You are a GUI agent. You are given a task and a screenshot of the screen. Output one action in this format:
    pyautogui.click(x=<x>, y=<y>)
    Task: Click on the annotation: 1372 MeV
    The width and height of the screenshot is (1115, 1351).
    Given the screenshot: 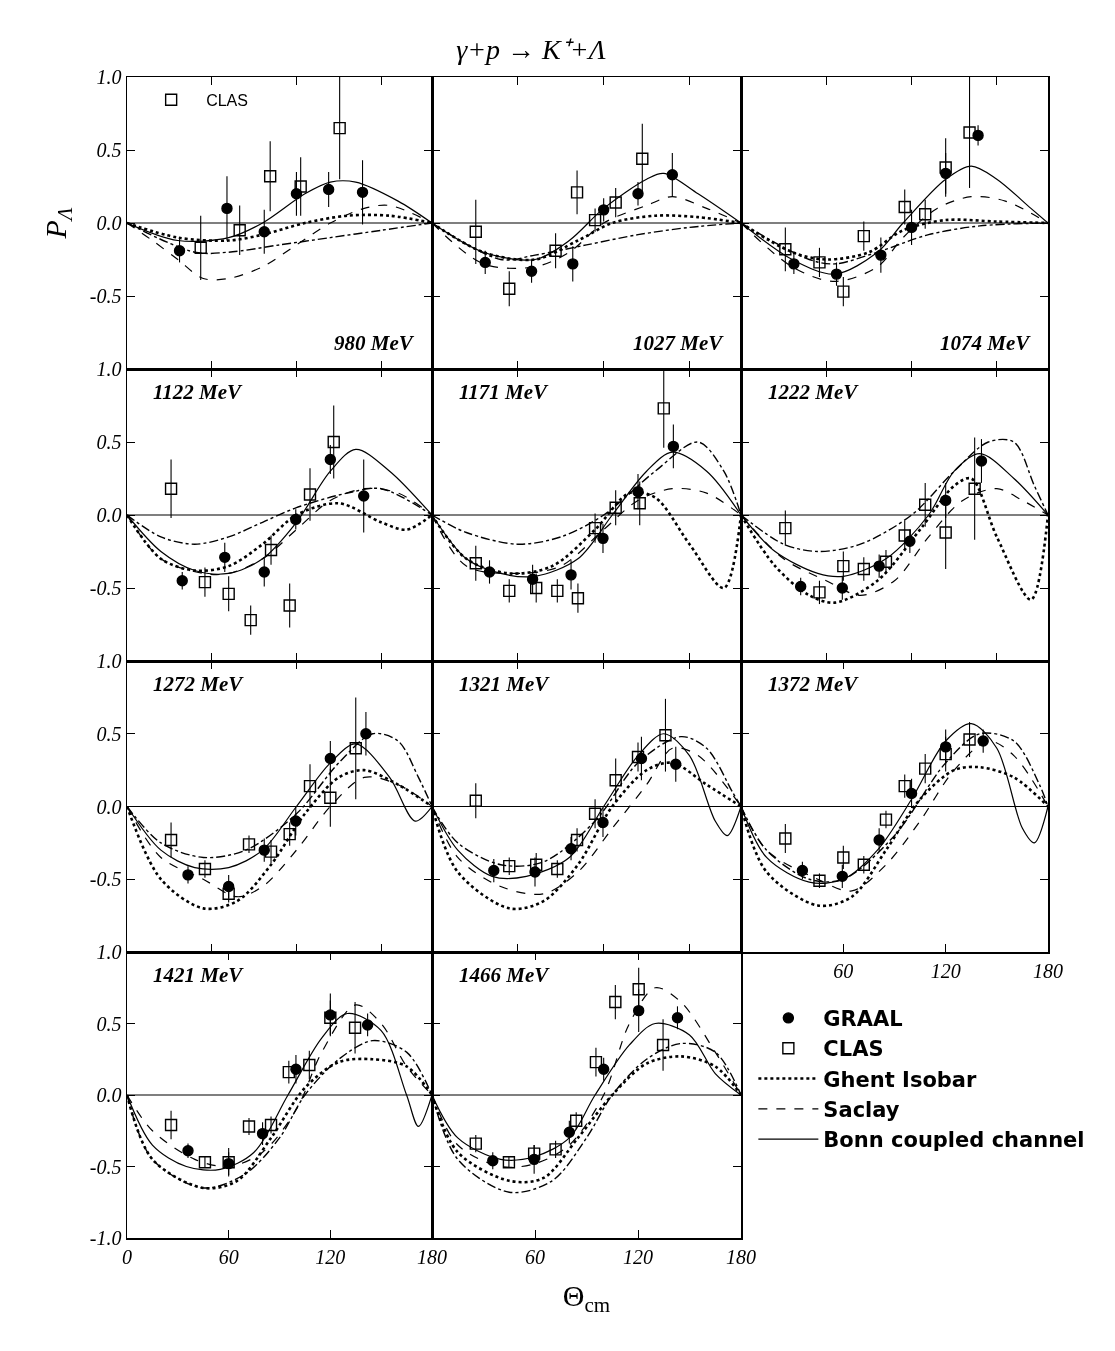 What is the action you would take?
    pyautogui.click(x=814, y=684)
    